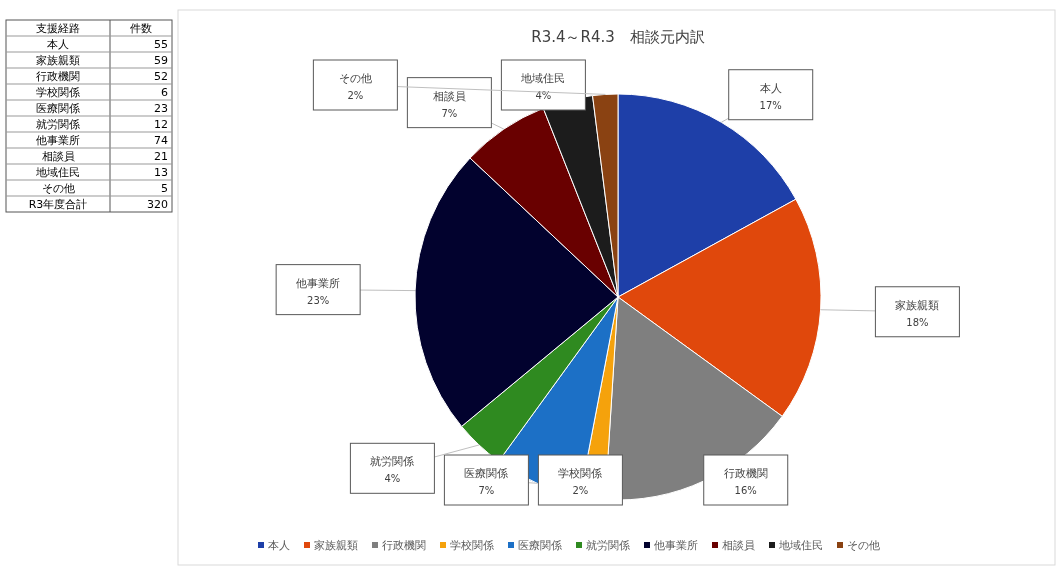  I want to click on text: 74, so click(161, 140).